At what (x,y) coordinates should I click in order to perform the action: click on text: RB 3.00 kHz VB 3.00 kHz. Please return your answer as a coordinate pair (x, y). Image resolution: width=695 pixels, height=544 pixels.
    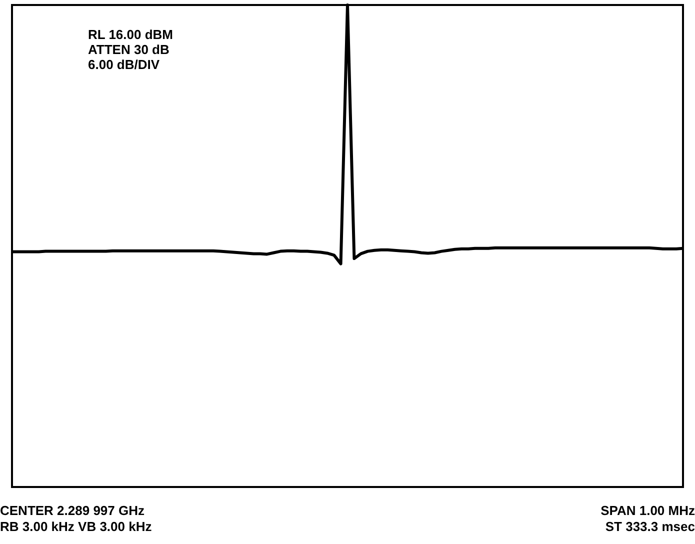
    Looking at the image, I should click on (76, 526).